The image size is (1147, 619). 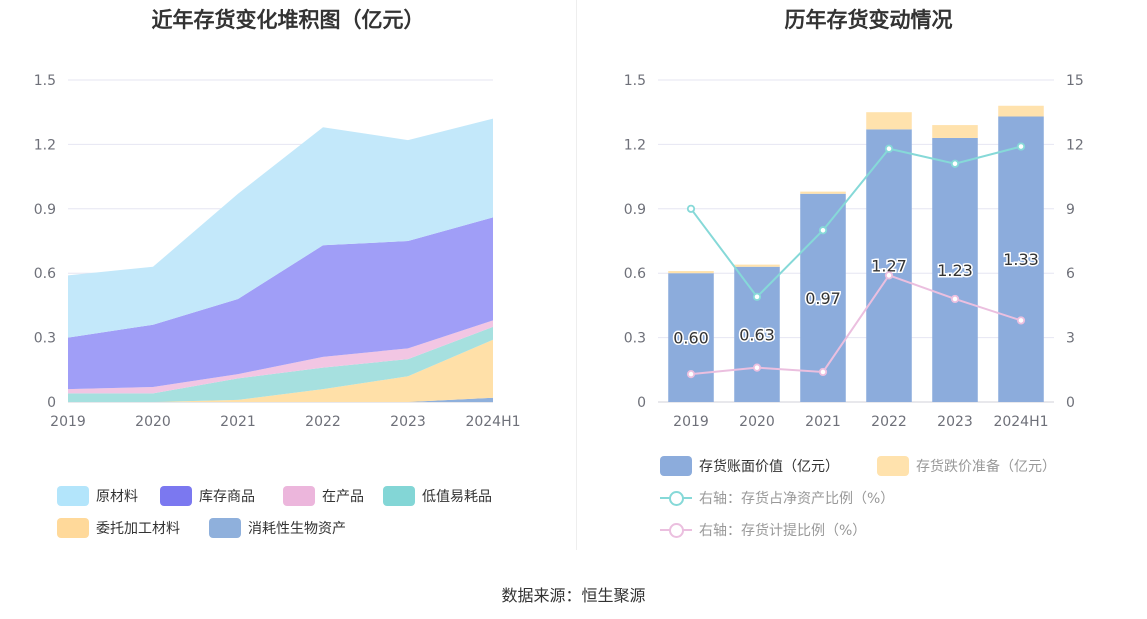 I want to click on legend-label: 委托加工材料, so click(x=138, y=529).